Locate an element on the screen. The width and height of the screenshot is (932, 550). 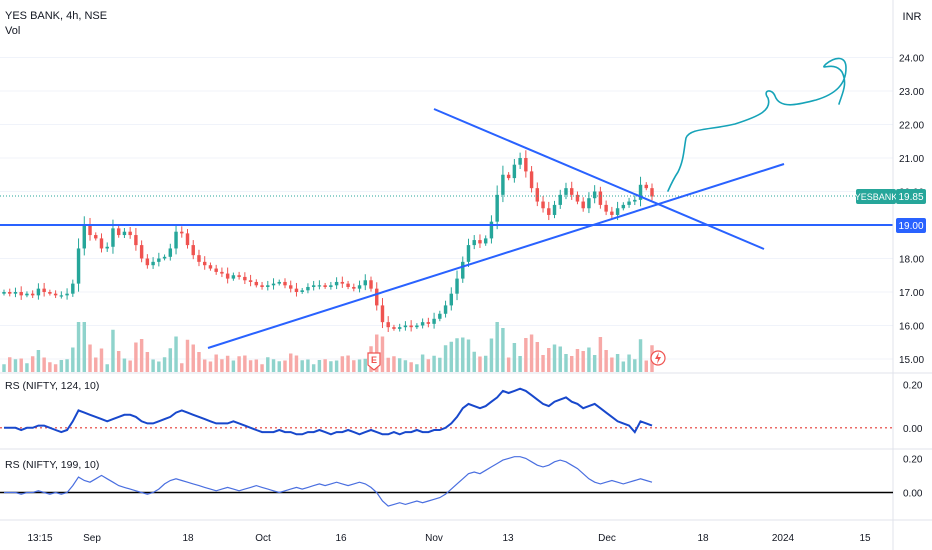
level-price-tag: 19.00 is located at coordinates (911, 225).